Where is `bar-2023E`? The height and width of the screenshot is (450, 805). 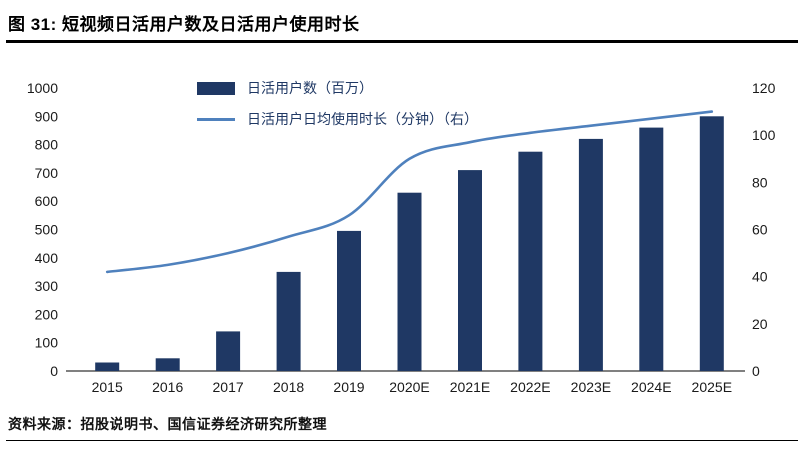 bar-2023E is located at coordinates (590, 254).